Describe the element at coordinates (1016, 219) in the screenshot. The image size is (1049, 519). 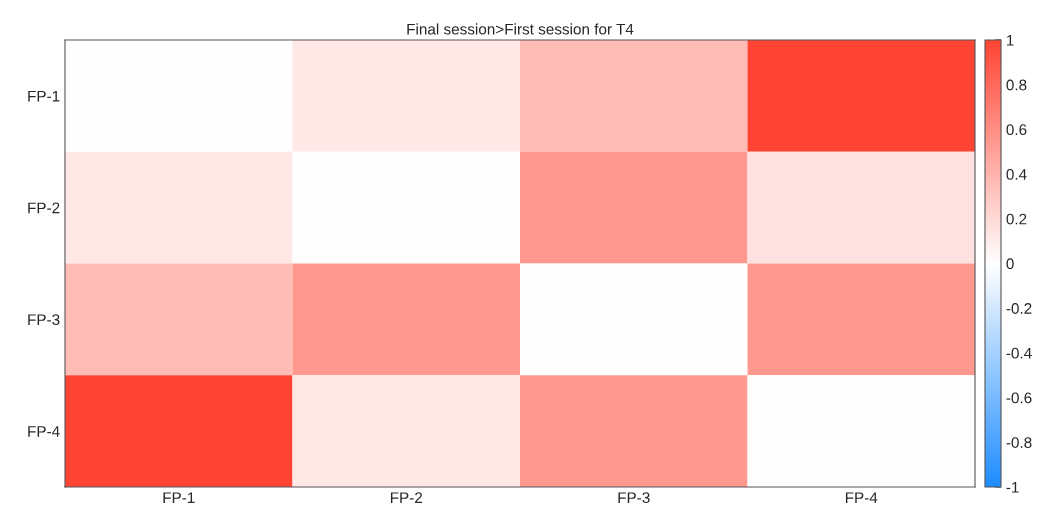
I see `color-bar-label: 0.2` at that location.